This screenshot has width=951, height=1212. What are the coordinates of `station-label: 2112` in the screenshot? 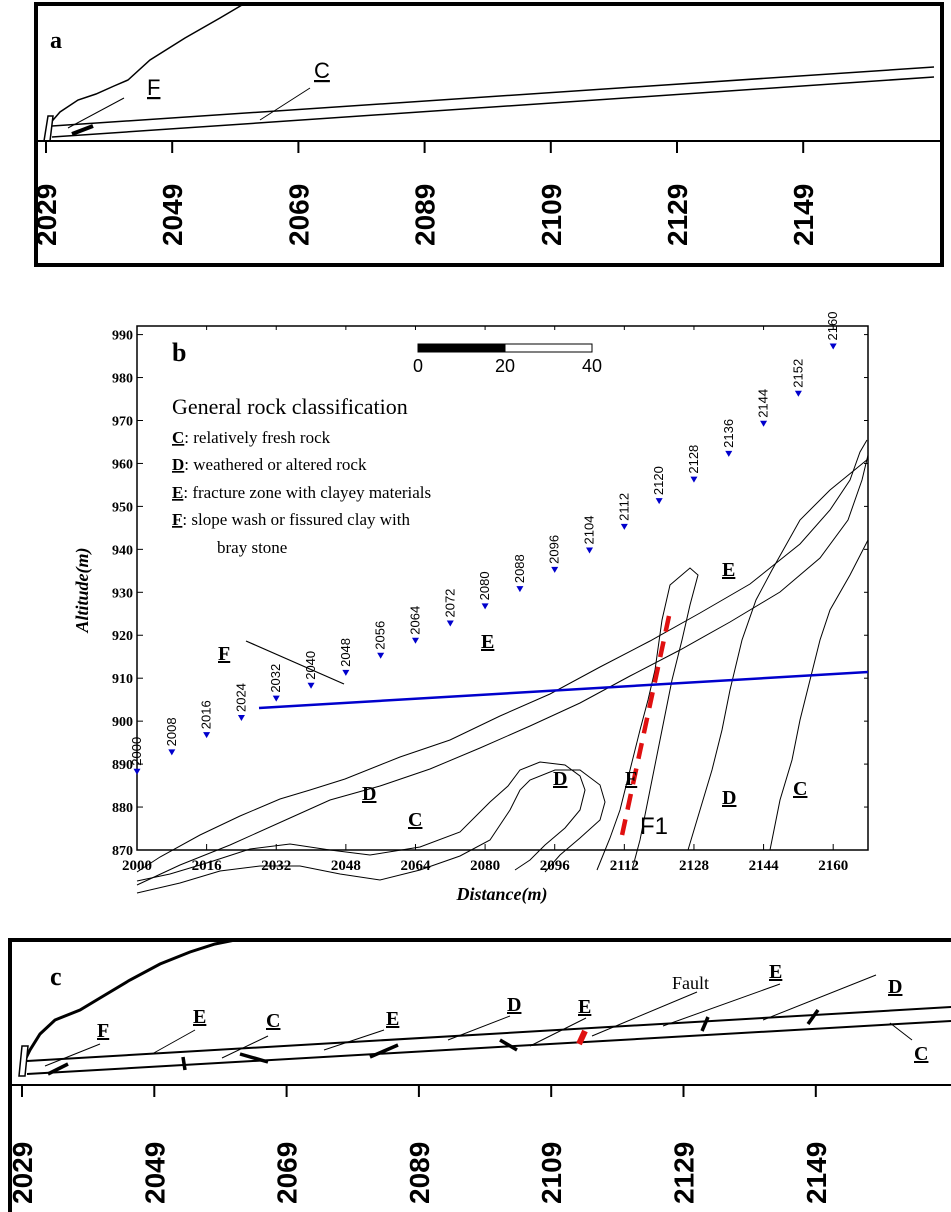 It's located at (623, 507).